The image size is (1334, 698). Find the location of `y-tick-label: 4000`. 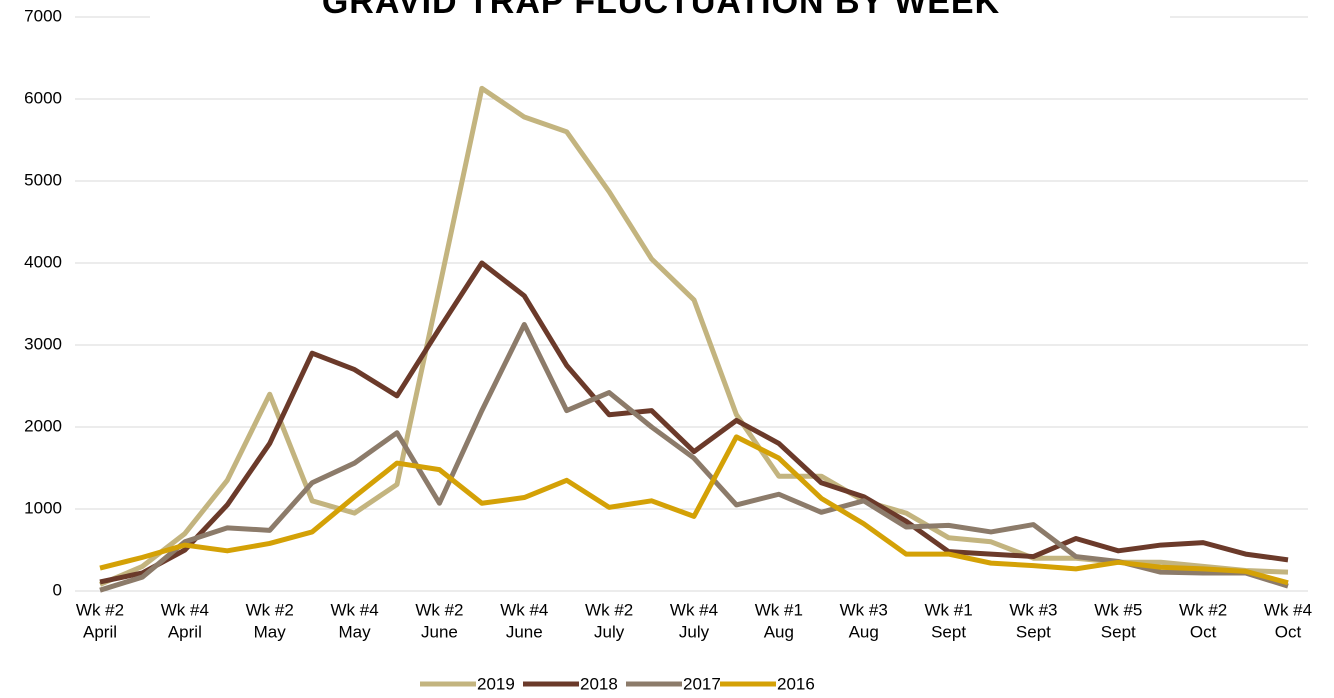

y-tick-label: 4000 is located at coordinates (43, 261).